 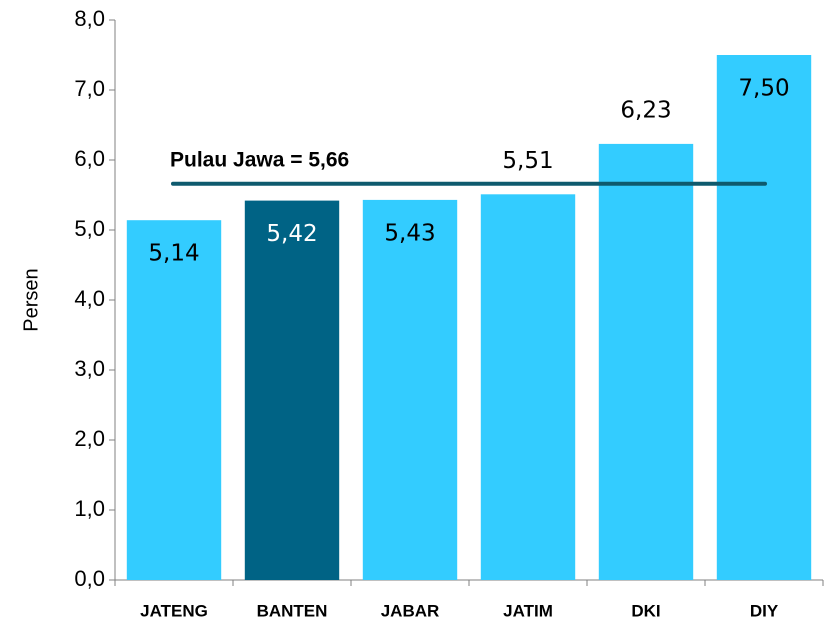 I want to click on y-tick-label: 7,0, so click(x=89, y=88).